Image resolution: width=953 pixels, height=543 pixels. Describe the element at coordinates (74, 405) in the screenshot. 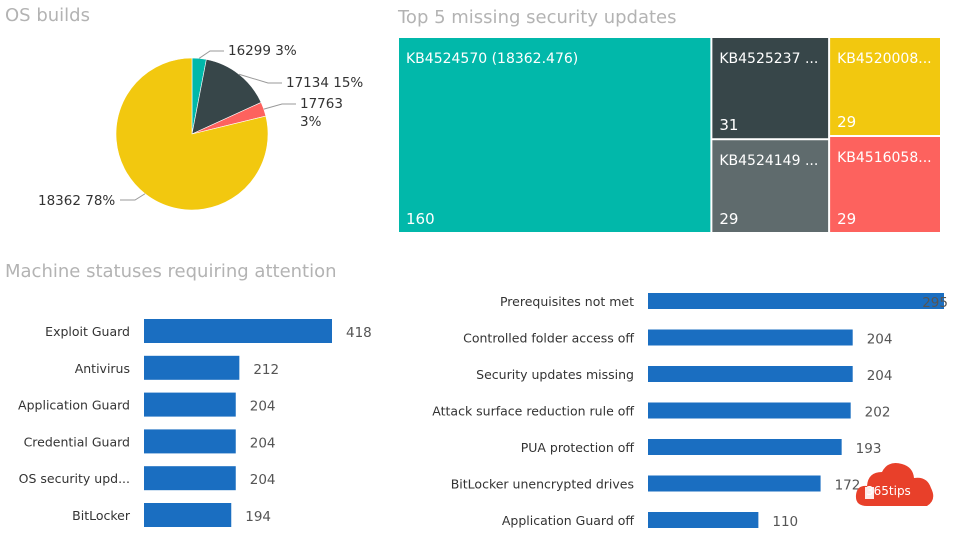

I see `bar-label-application-guard: Application Guard` at that location.